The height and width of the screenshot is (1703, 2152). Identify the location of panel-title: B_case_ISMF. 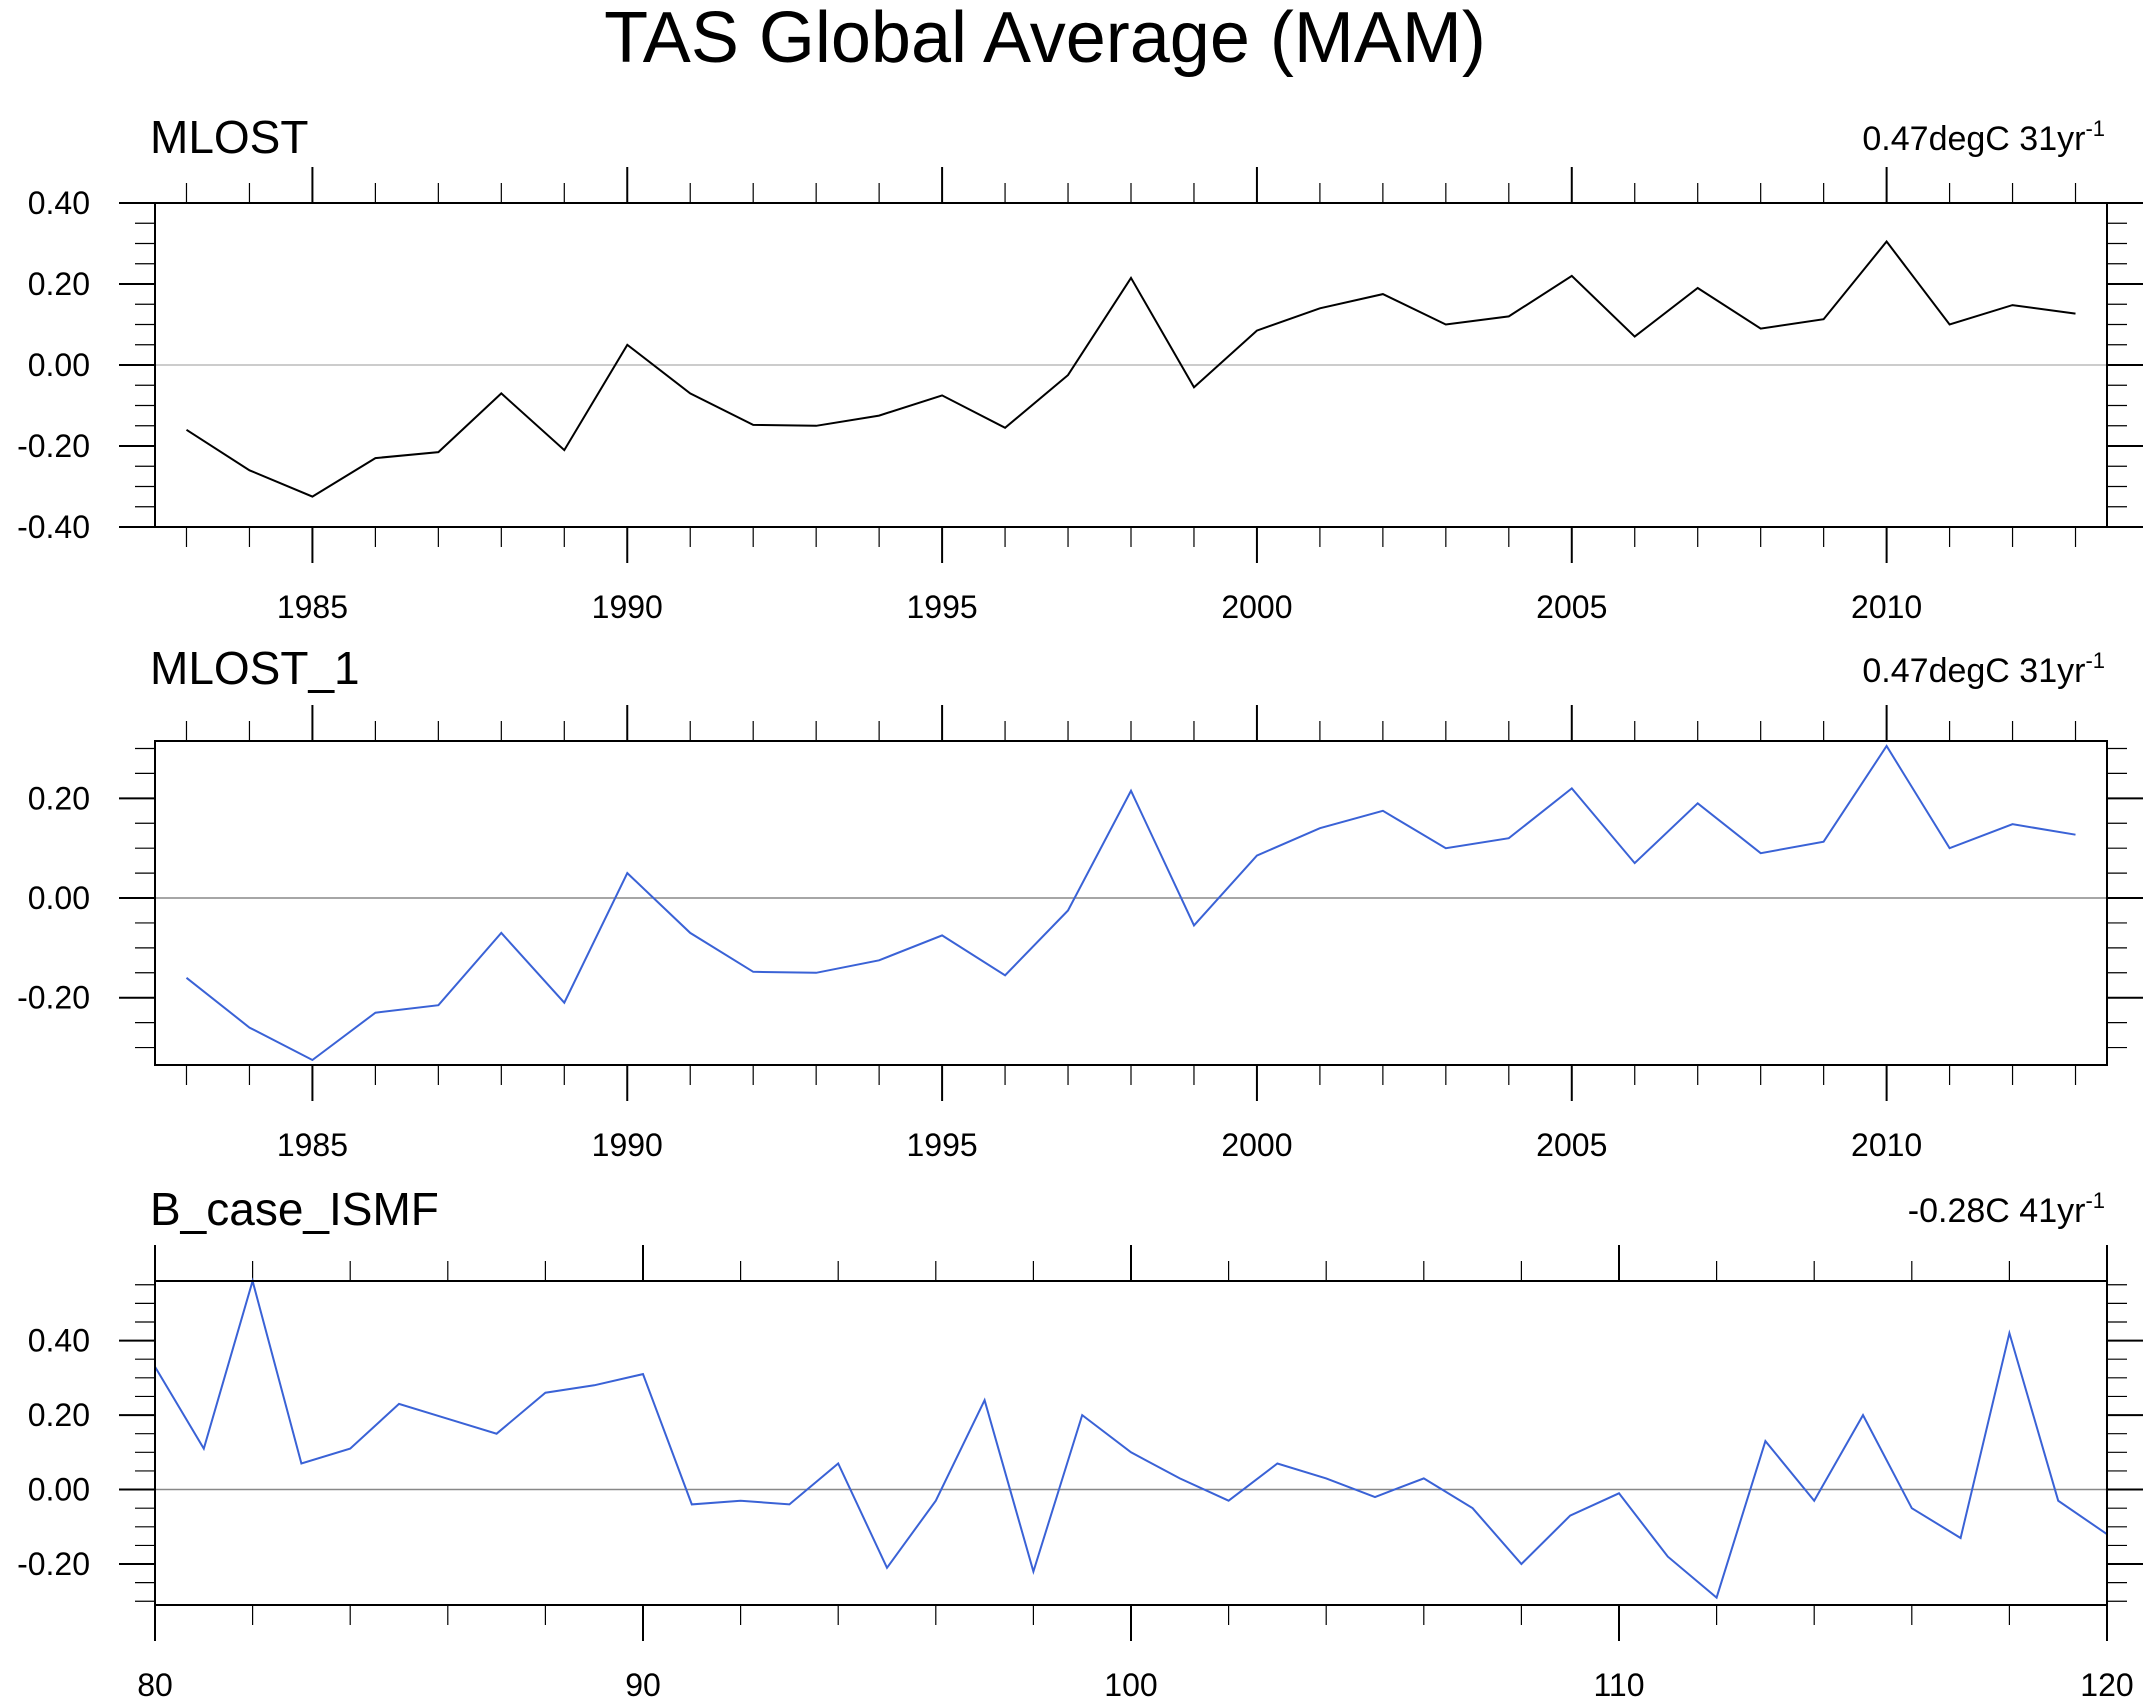
(294, 1209).